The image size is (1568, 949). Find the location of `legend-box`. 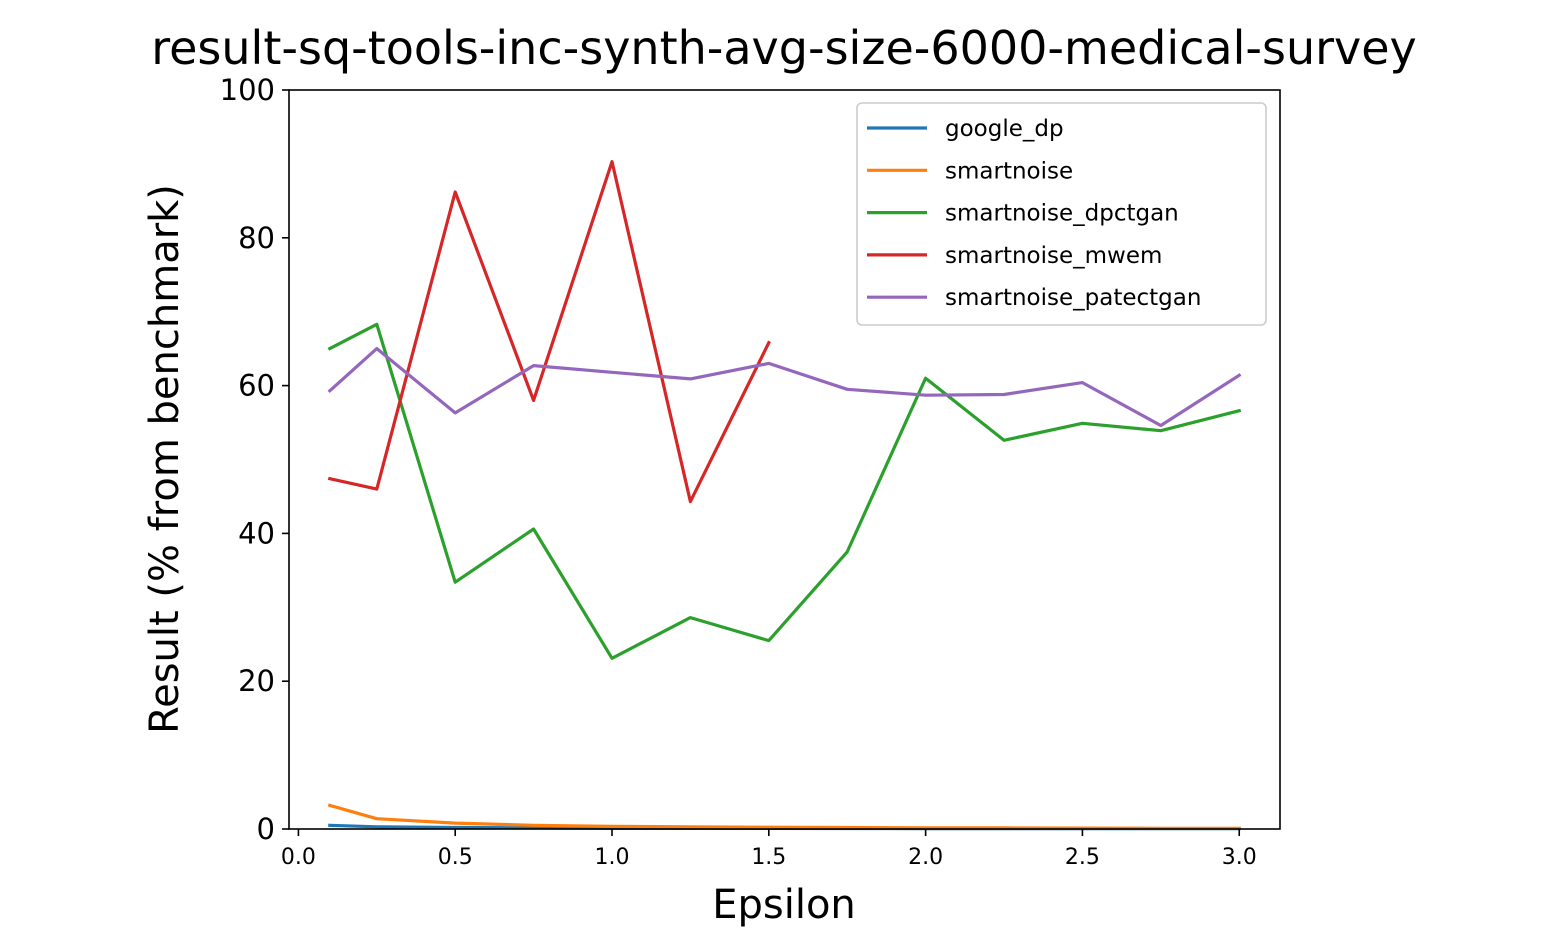

legend-box is located at coordinates (1061, 214).